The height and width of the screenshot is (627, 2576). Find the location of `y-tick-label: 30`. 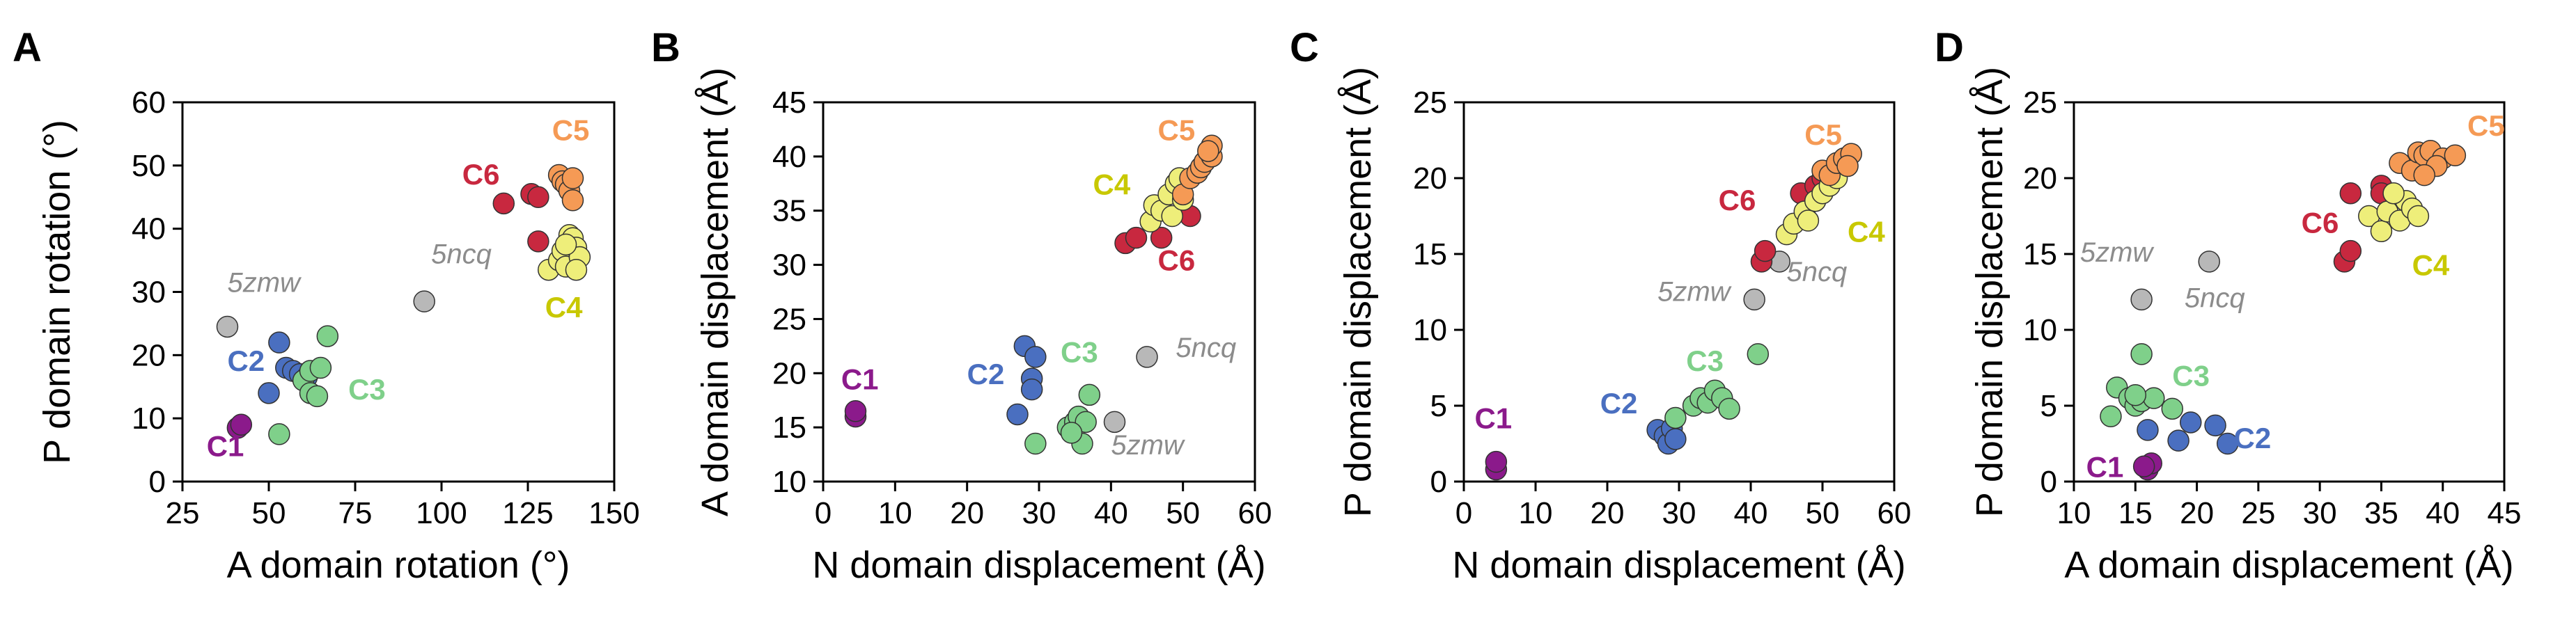

y-tick-label: 30 is located at coordinates (789, 265).